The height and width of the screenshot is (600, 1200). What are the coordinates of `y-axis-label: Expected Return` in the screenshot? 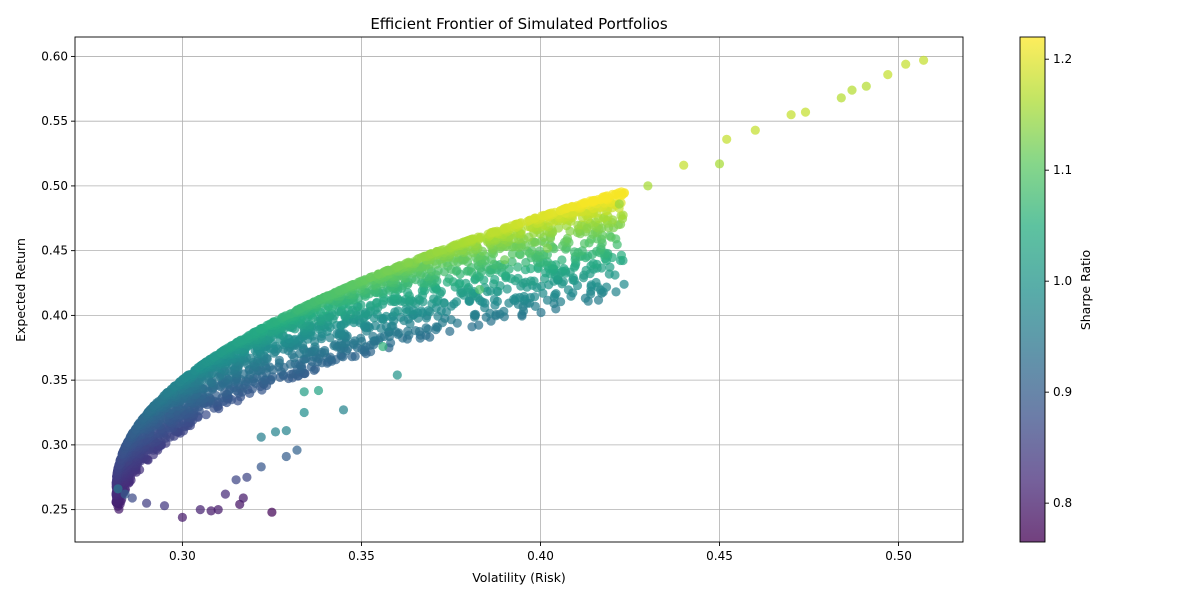 It's located at (20, 290).